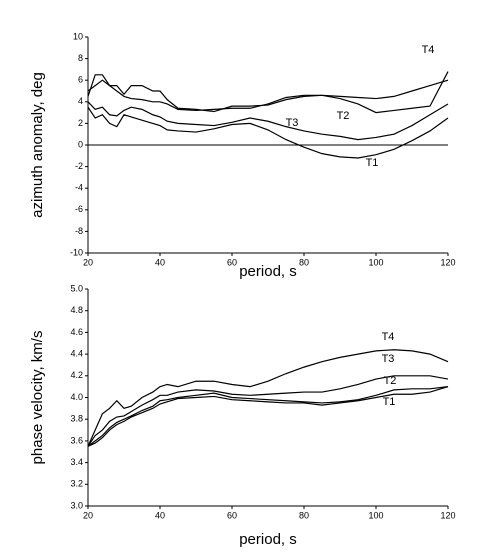 Image resolution: width=495 pixels, height=558 pixels. What do you see at coordinates (76, 505) in the screenshot?
I see `y-tick-label: 3.0` at bounding box center [76, 505].